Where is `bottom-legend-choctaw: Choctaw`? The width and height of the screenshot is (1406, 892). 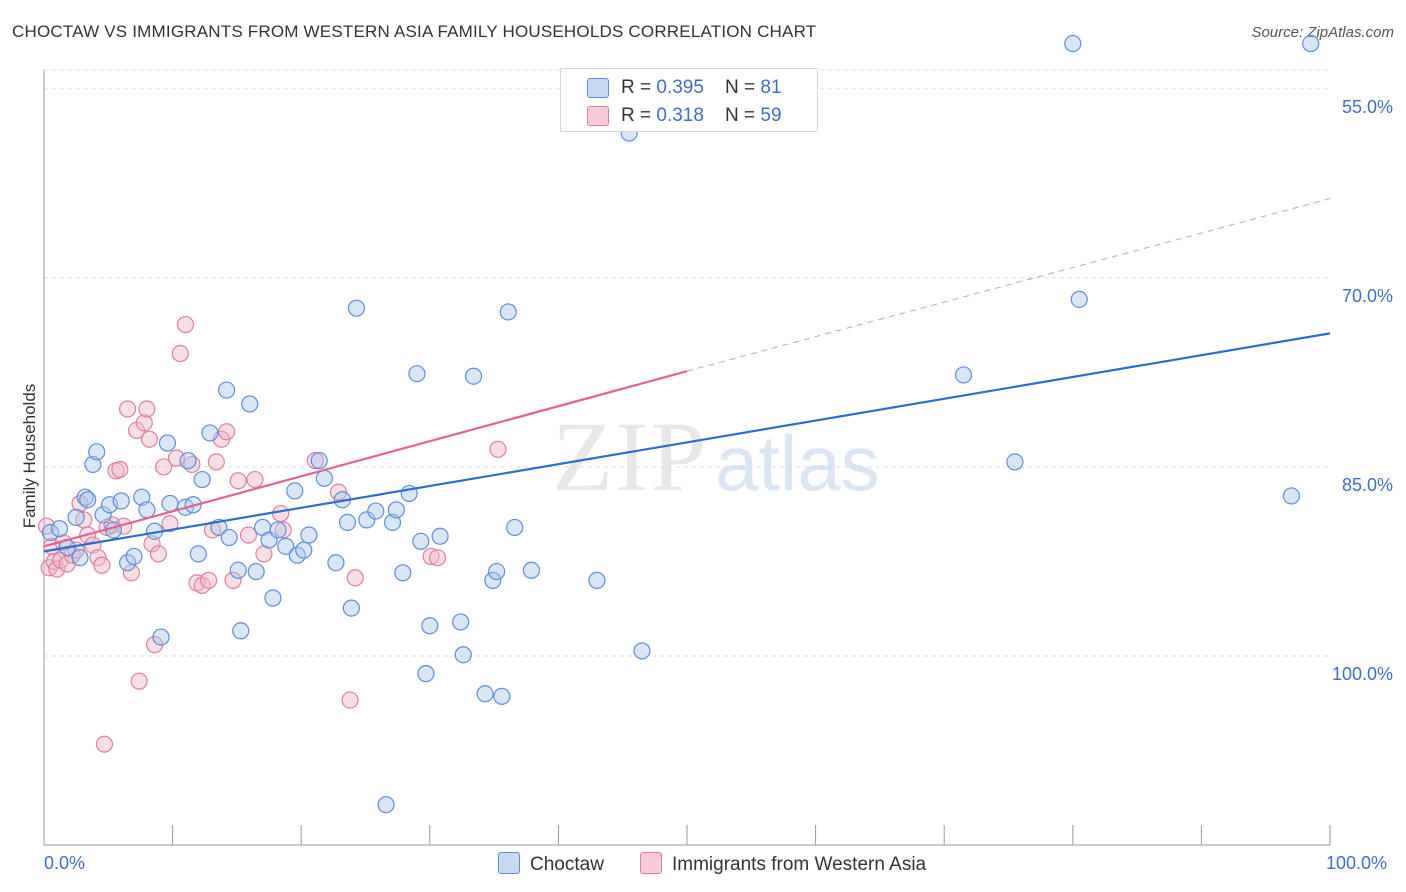
bottom-legend-choctaw: Choctaw is located at coordinates (551, 864).